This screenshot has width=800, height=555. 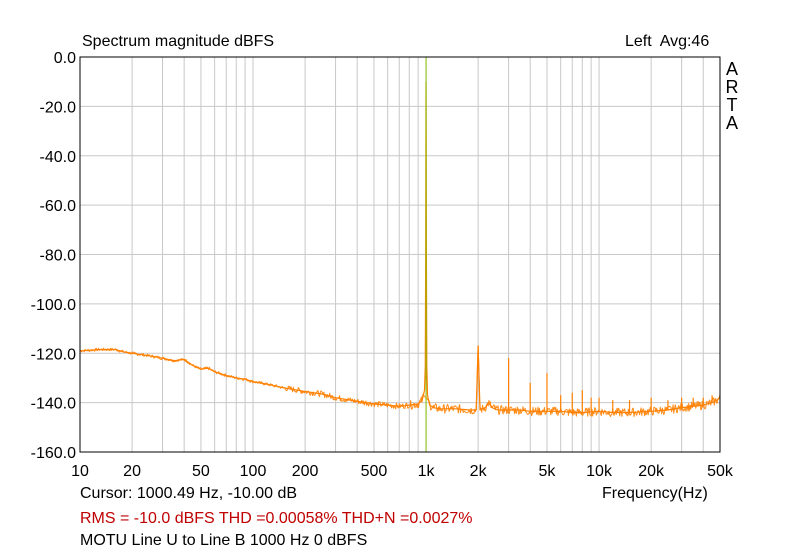 I want to click on x-tick-label: 100, so click(x=253, y=471).